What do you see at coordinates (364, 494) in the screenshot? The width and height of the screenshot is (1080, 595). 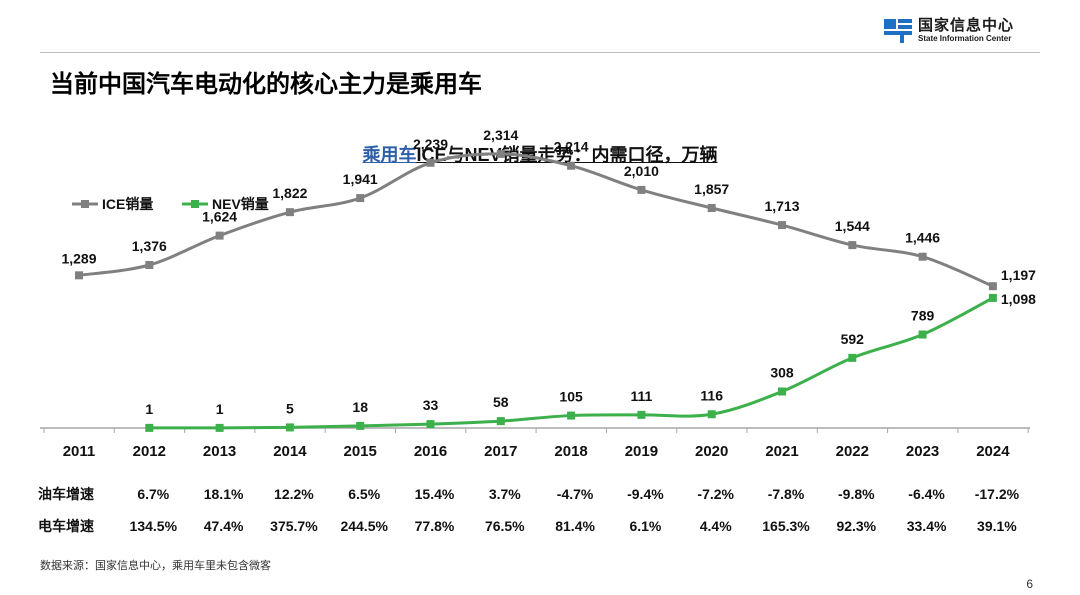 I see `growth-cell: 6.5%` at bounding box center [364, 494].